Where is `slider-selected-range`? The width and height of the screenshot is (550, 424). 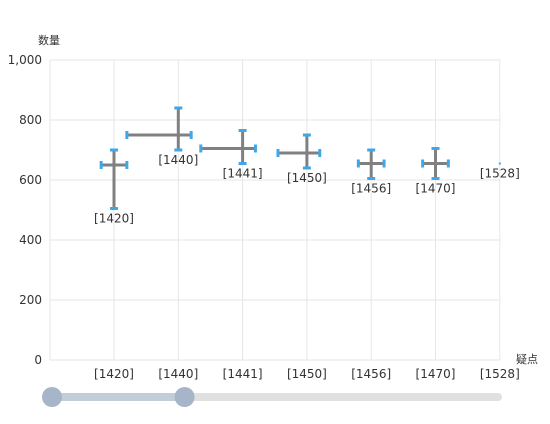 slider-selected-range is located at coordinates (118, 397).